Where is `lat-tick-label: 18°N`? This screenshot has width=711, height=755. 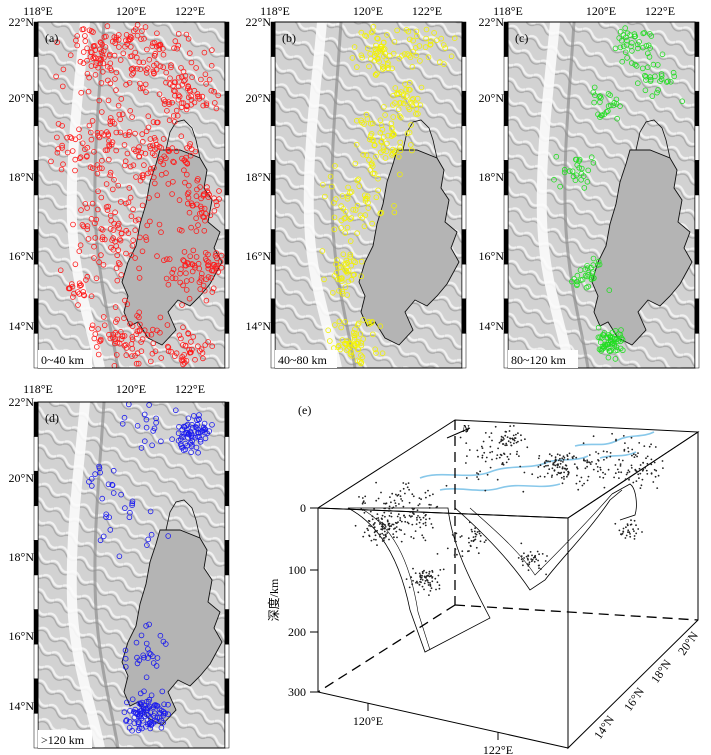 lat-tick-label: 18°N is located at coordinates (22, 557).